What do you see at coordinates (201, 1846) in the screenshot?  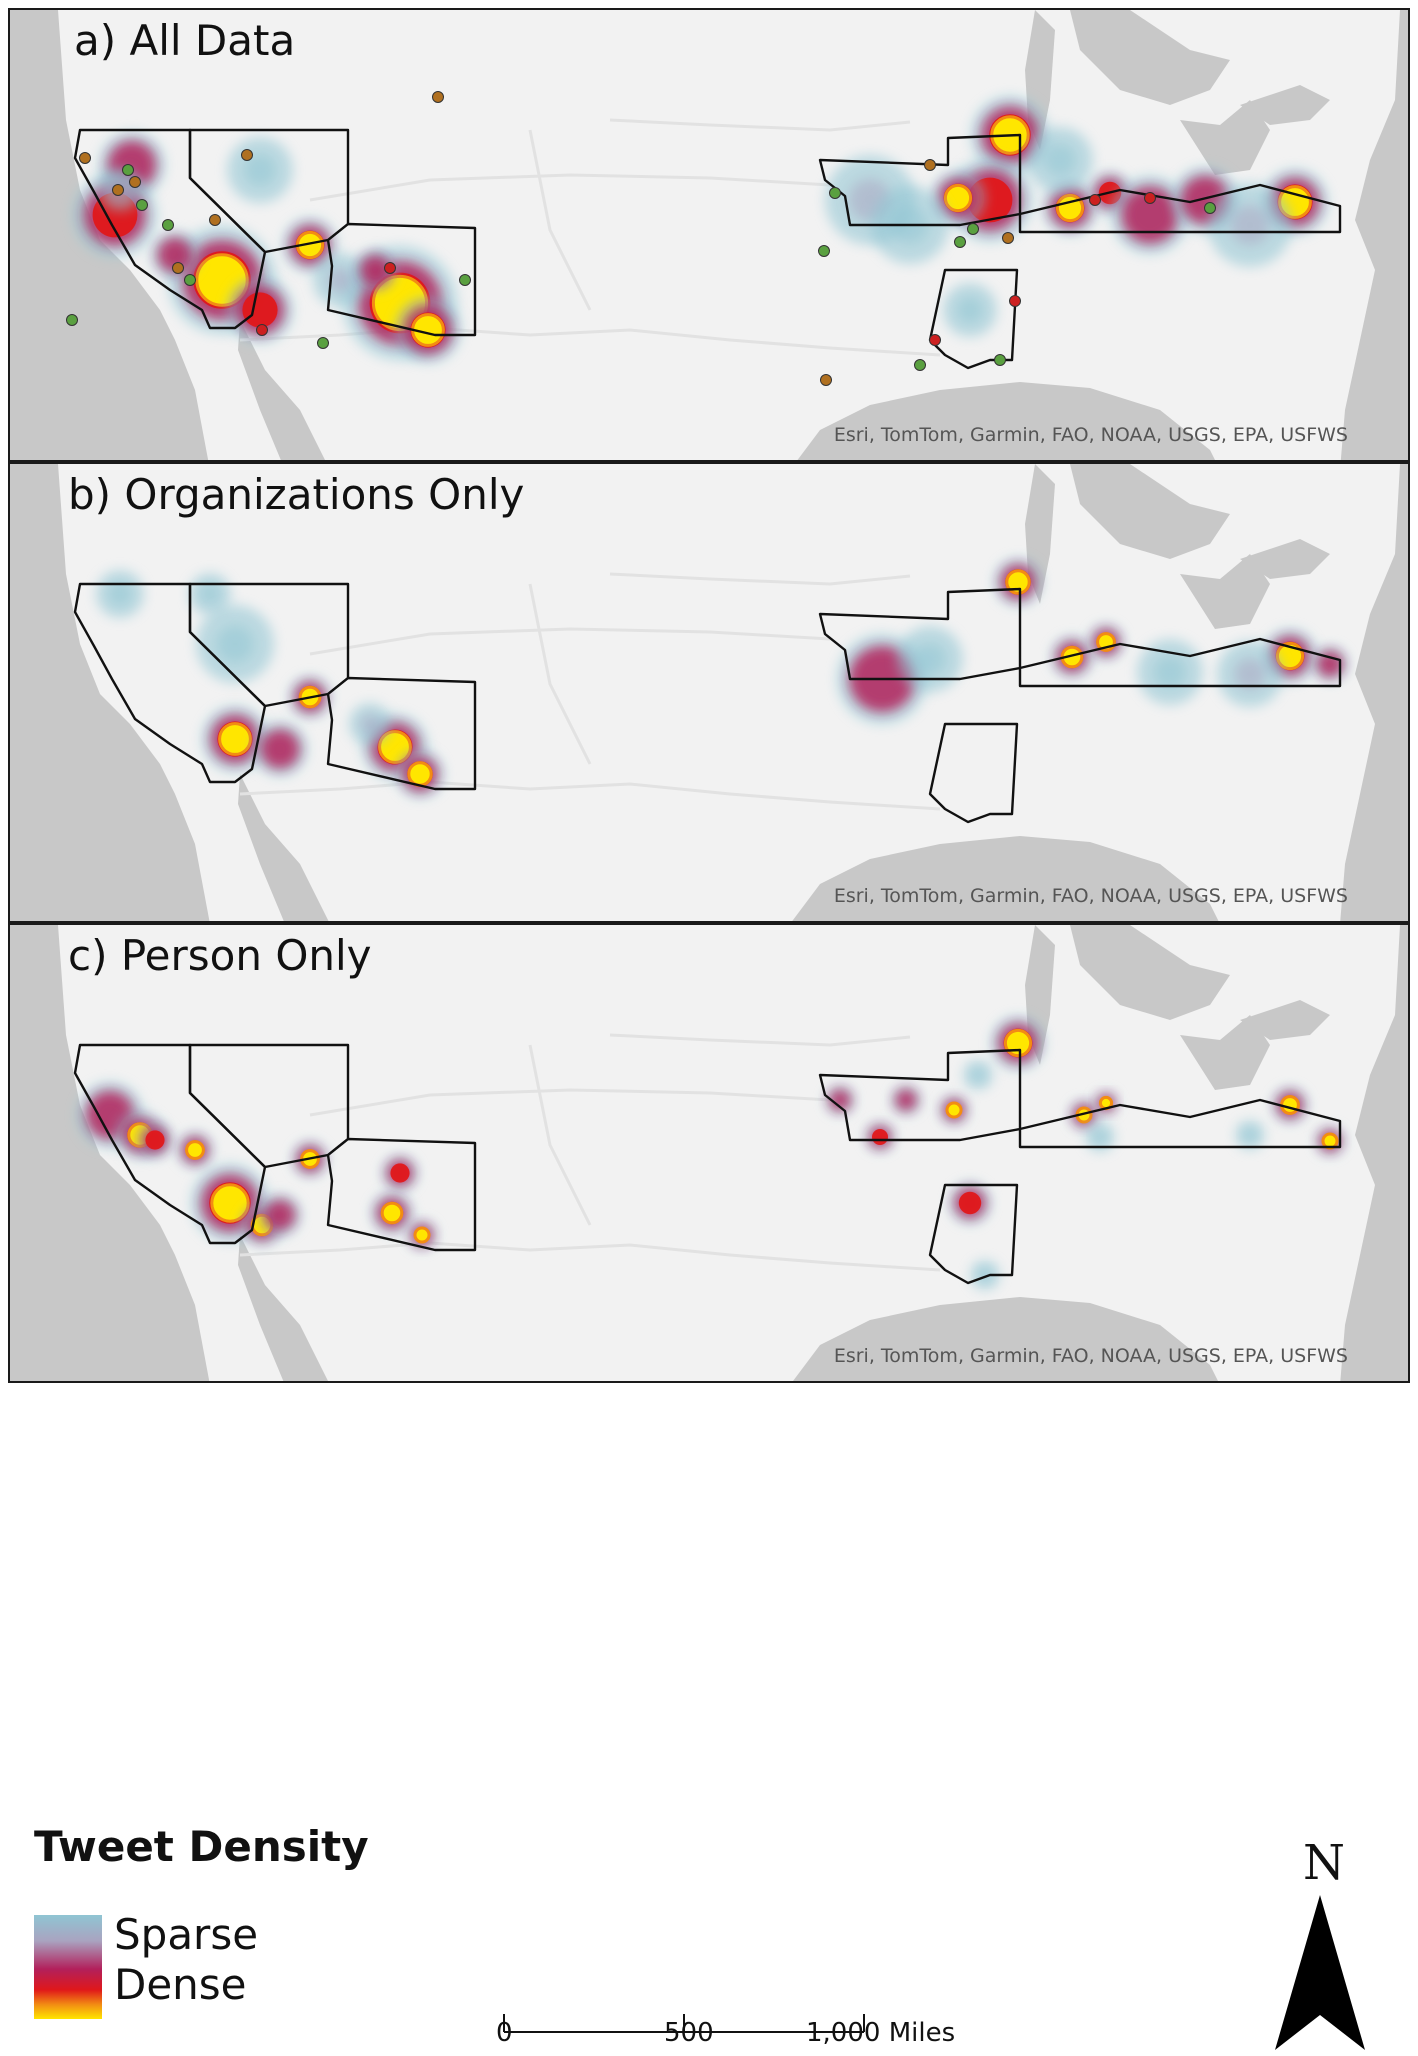 I see `legend-title: Tweet Density` at bounding box center [201, 1846].